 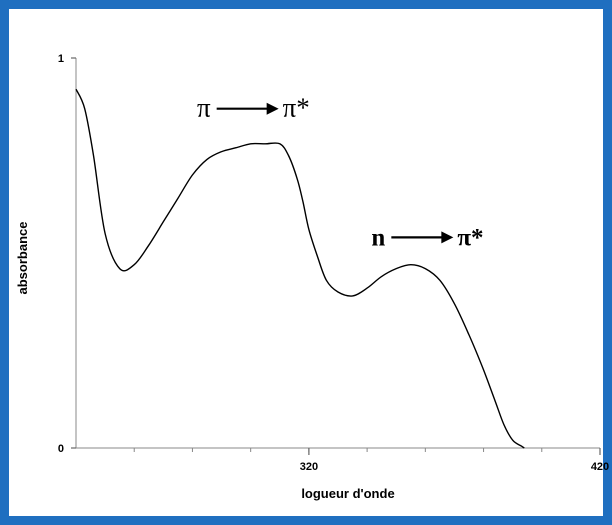 I want to click on transition-label-start: π, so click(x=204, y=108).